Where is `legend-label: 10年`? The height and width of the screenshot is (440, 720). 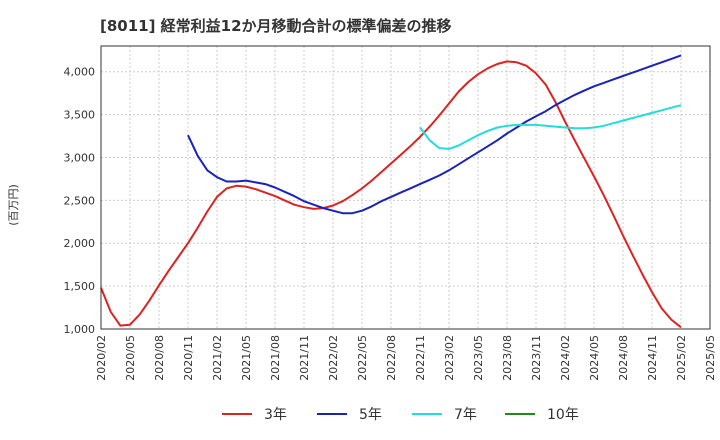 legend-label: 10年 is located at coordinates (563, 415).